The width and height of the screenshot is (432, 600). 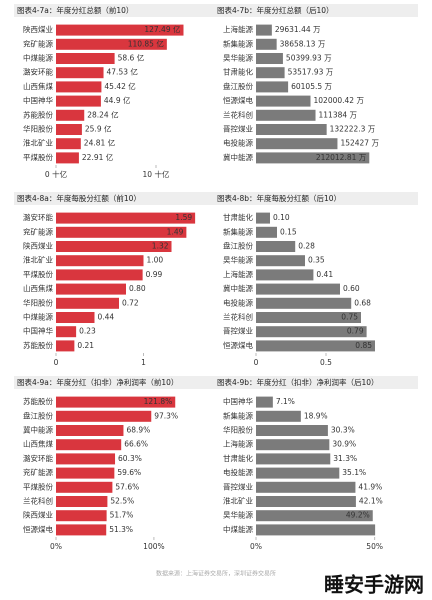 What do you see at coordinates (238, 331) in the screenshot?
I see `category-label: 晋控煤业` at bounding box center [238, 331].